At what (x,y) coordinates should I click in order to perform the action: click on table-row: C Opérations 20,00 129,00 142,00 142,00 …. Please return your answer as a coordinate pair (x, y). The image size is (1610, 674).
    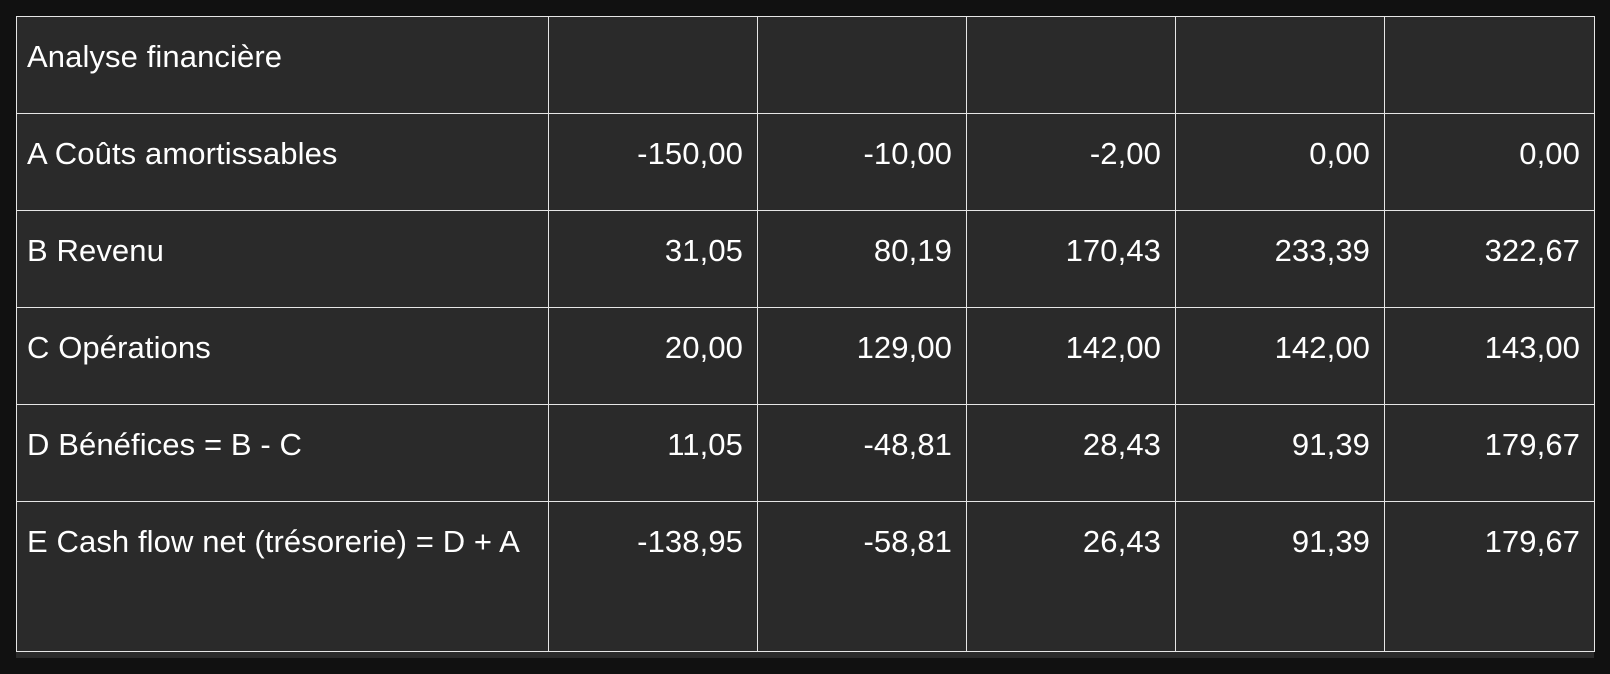
    Looking at the image, I should click on (805, 356).